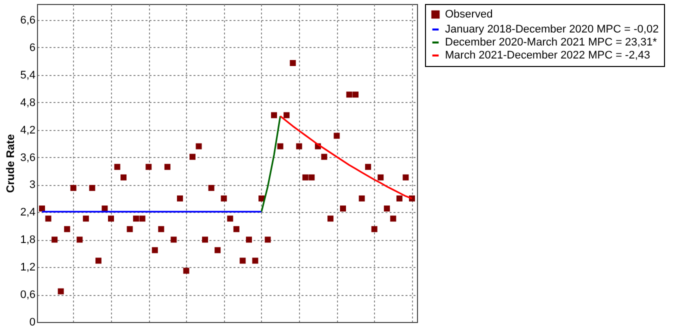 The image size is (685, 328). I want to click on y-axis-title: Crude Rate, so click(11, 163).